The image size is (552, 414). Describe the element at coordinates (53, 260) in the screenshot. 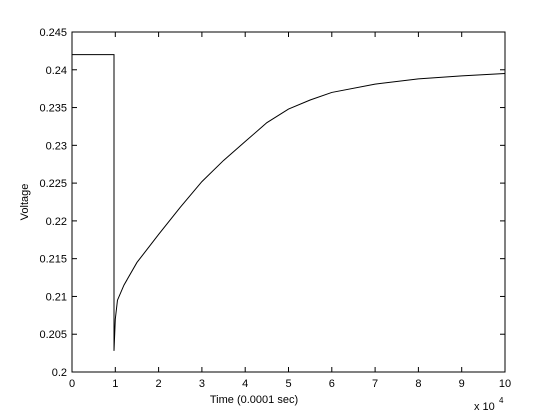

I see `y-tick-label: 0.215` at that location.